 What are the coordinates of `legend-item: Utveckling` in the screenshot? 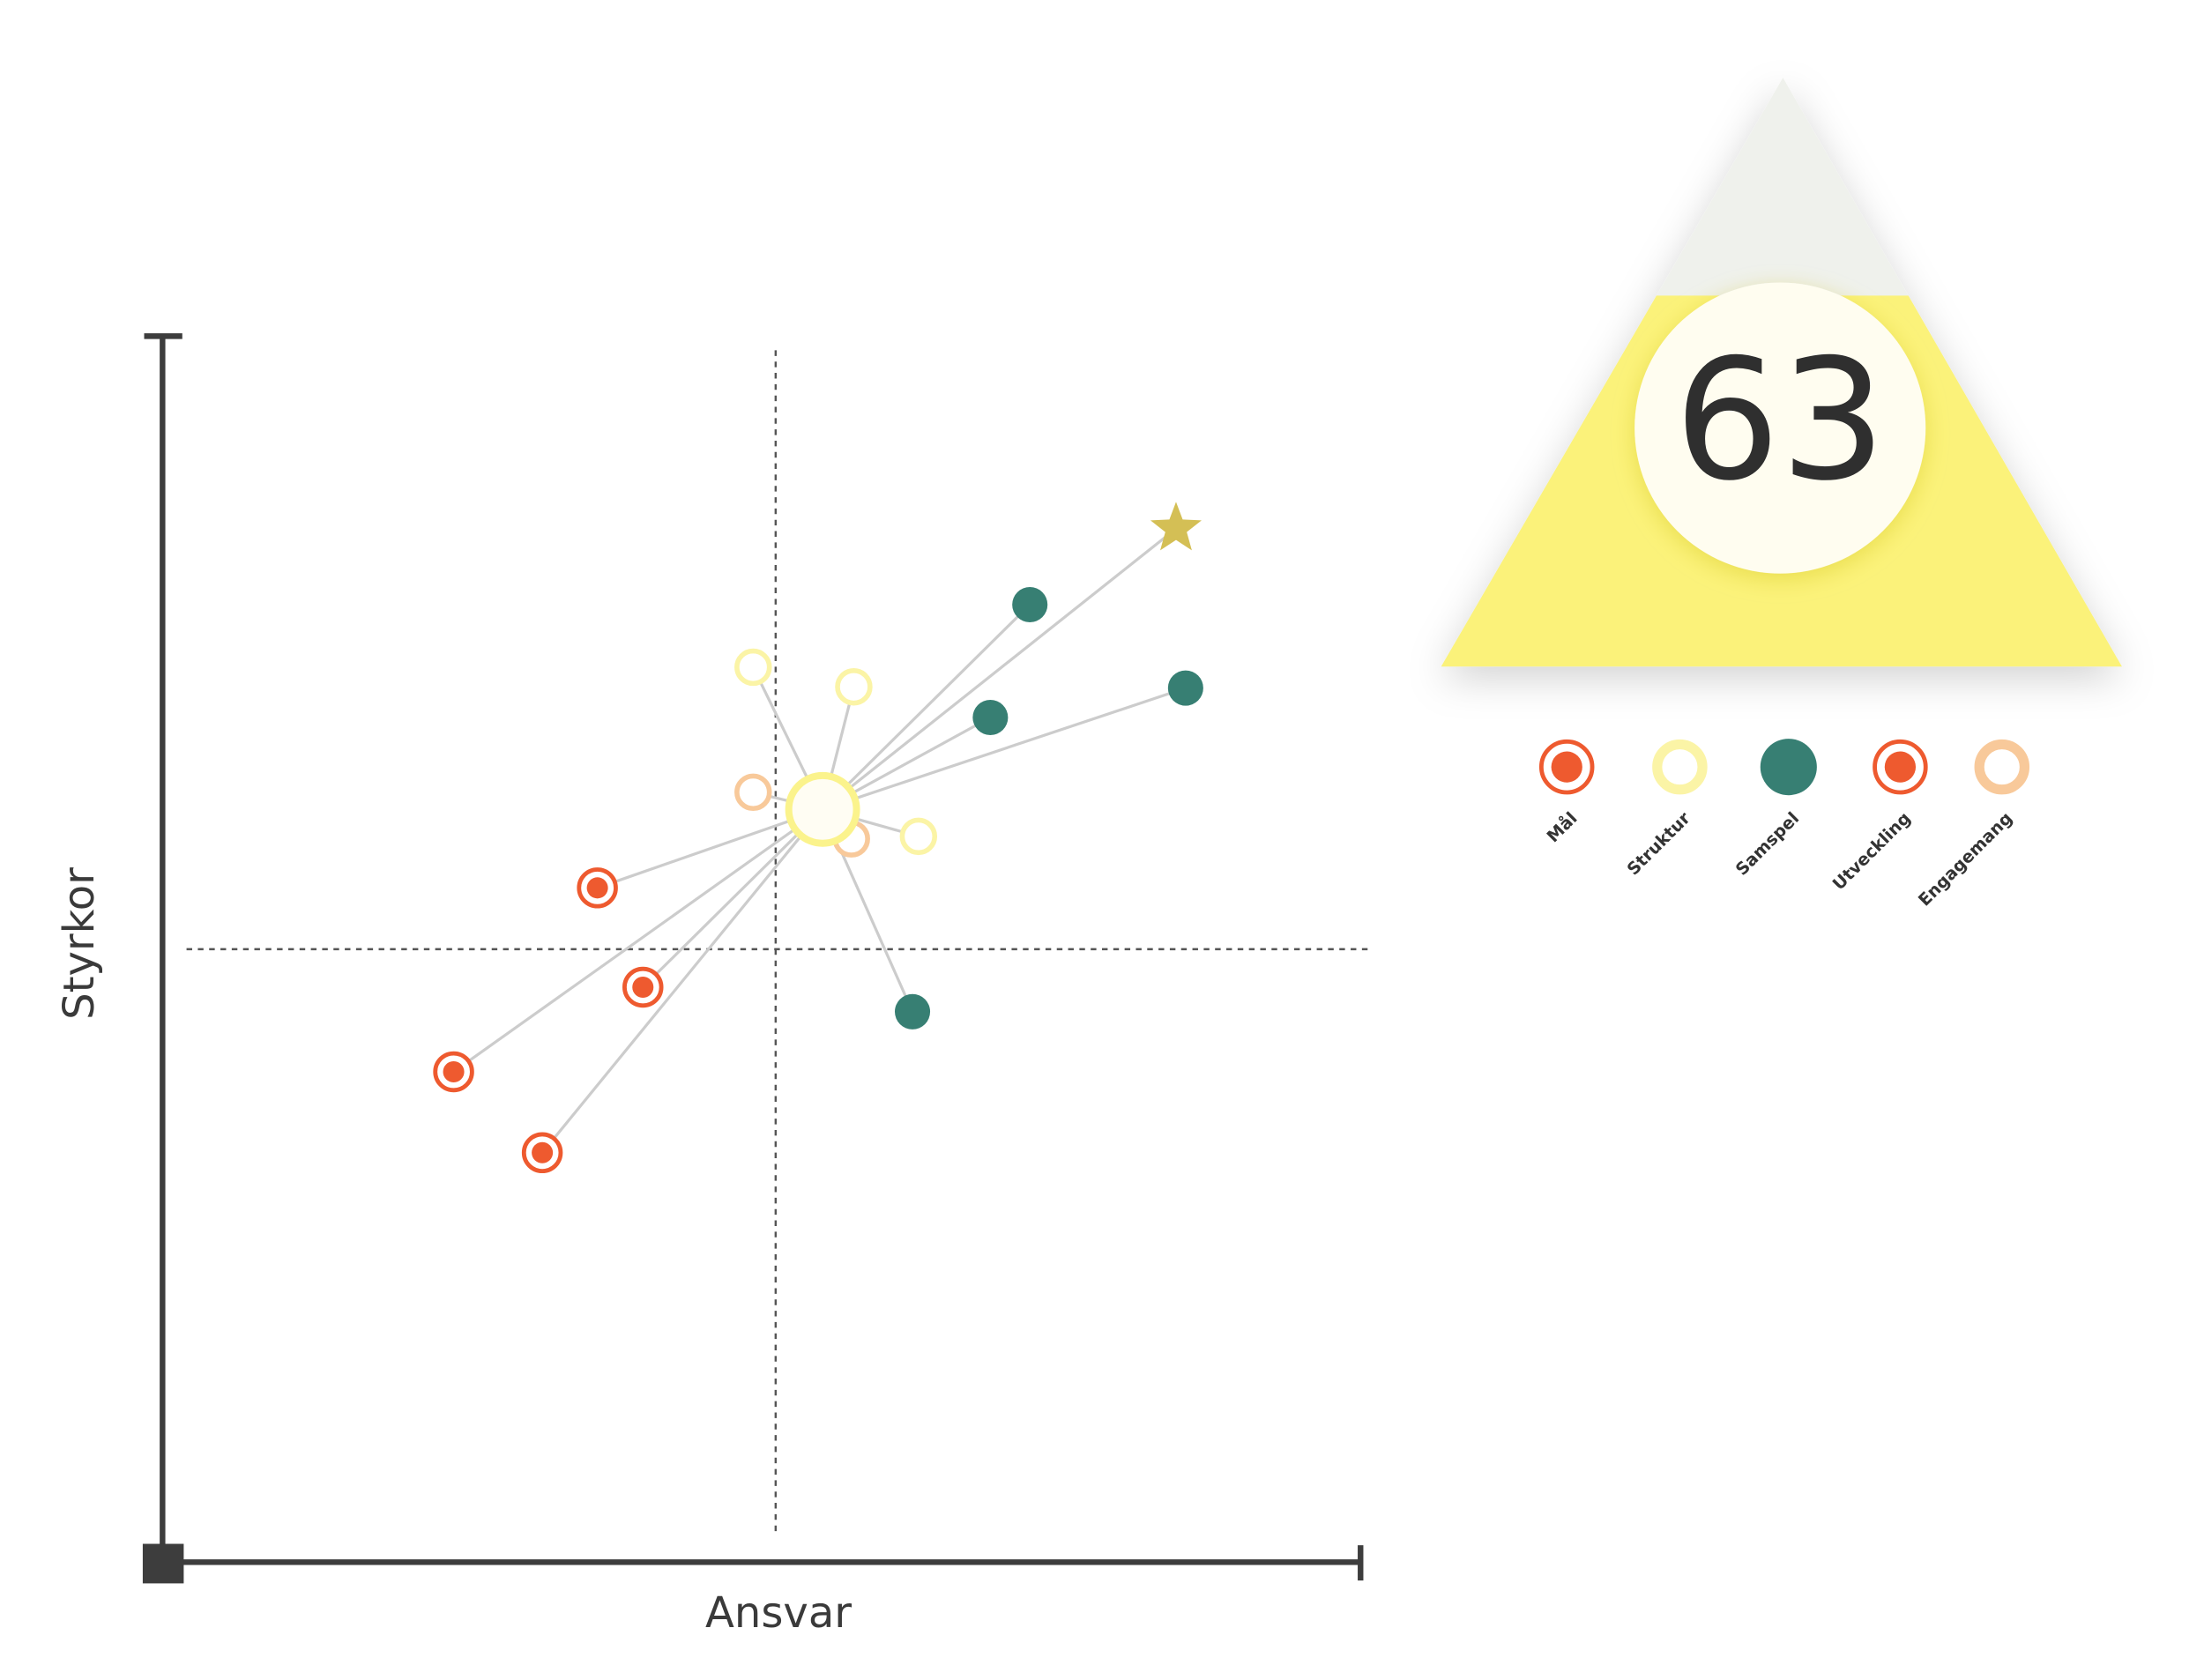 It's located at (1878, 817).